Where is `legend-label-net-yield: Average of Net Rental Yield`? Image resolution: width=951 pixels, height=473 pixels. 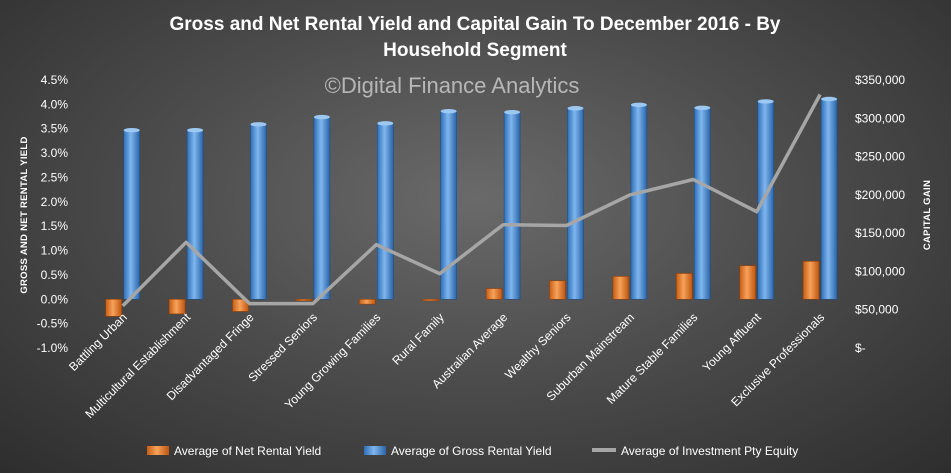
legend-label-net-yield: Average of Net Rental Yield is located at coordinates (247, 451).